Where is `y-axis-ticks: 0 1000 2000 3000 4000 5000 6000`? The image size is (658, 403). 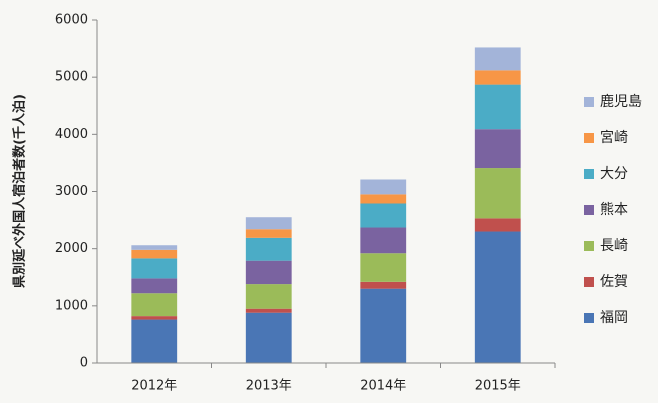 y-axis-ticks: 0 1000 2000 3000 4000 5000 6000 is located at coordinates (76, 192).